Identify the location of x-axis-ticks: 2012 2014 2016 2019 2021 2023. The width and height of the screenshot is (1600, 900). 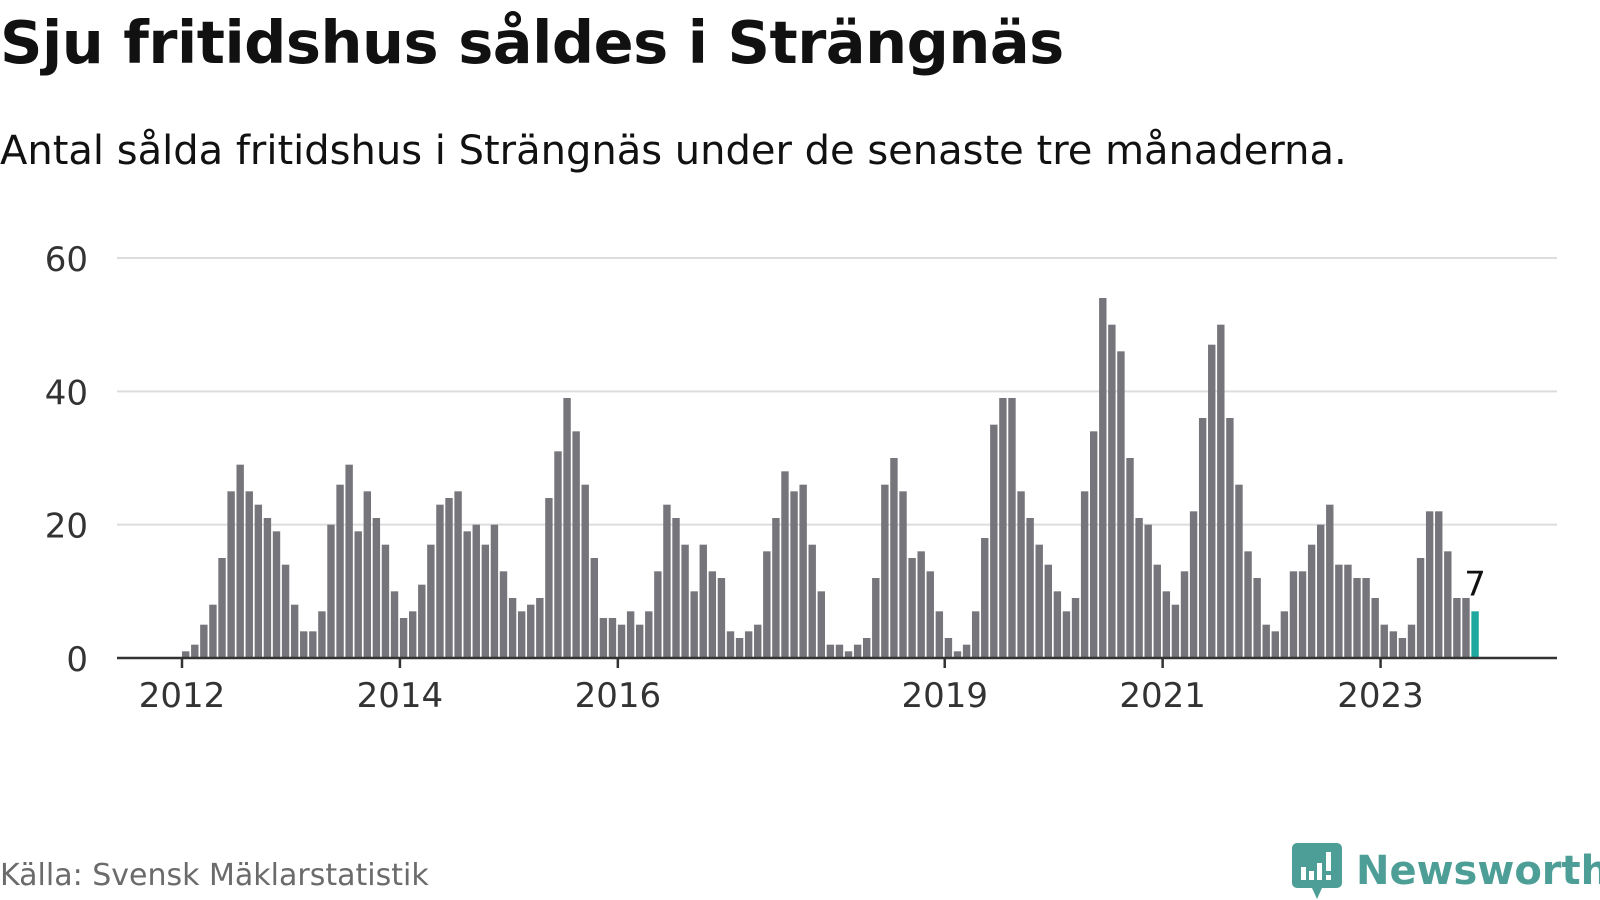
(781, 687).